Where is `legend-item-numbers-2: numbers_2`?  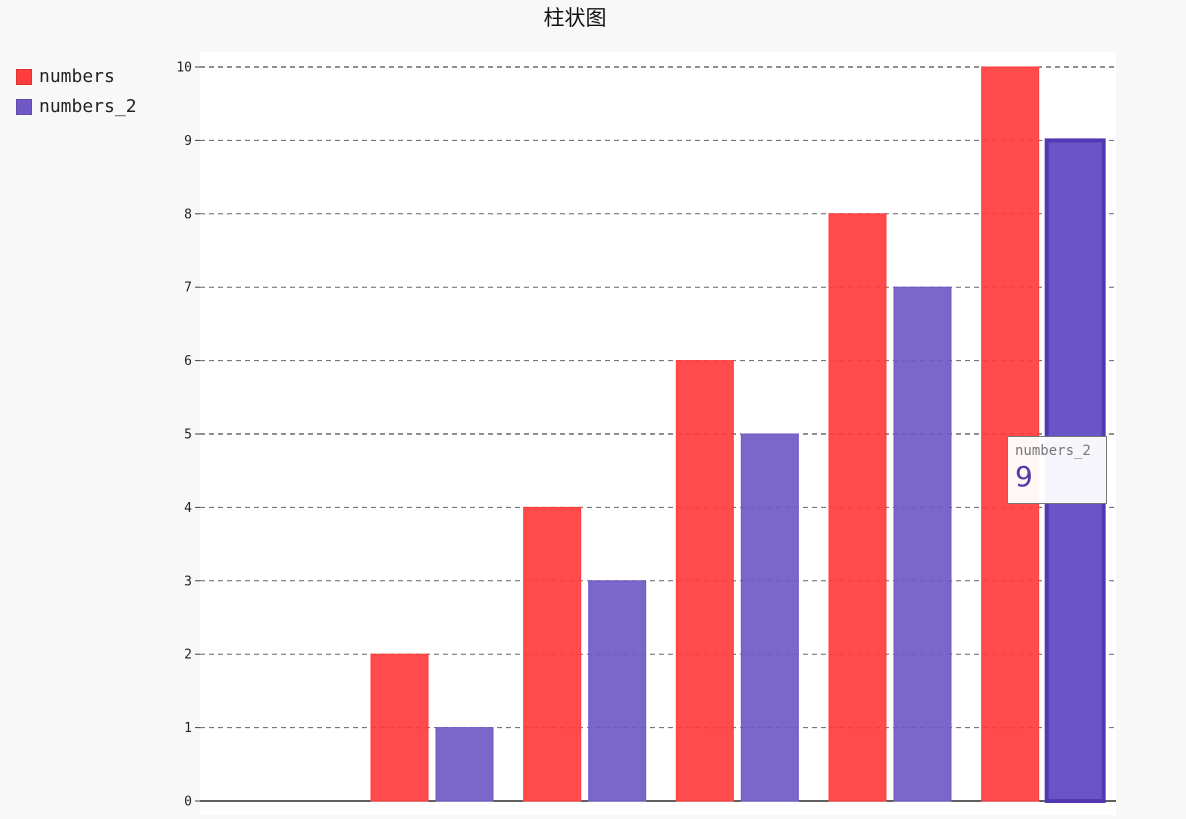
legend-item-numbers-2: numbers_2 is located at coordinates (76, 106).